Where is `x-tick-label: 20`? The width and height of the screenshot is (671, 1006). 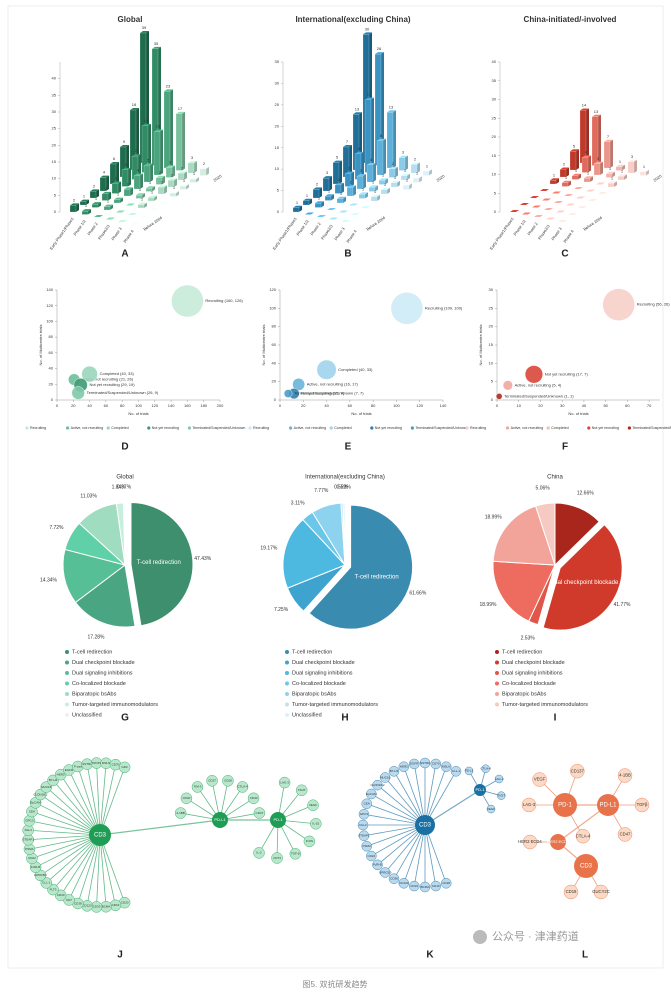
x-tick-label: 20 is located at coordinates (73, 405).